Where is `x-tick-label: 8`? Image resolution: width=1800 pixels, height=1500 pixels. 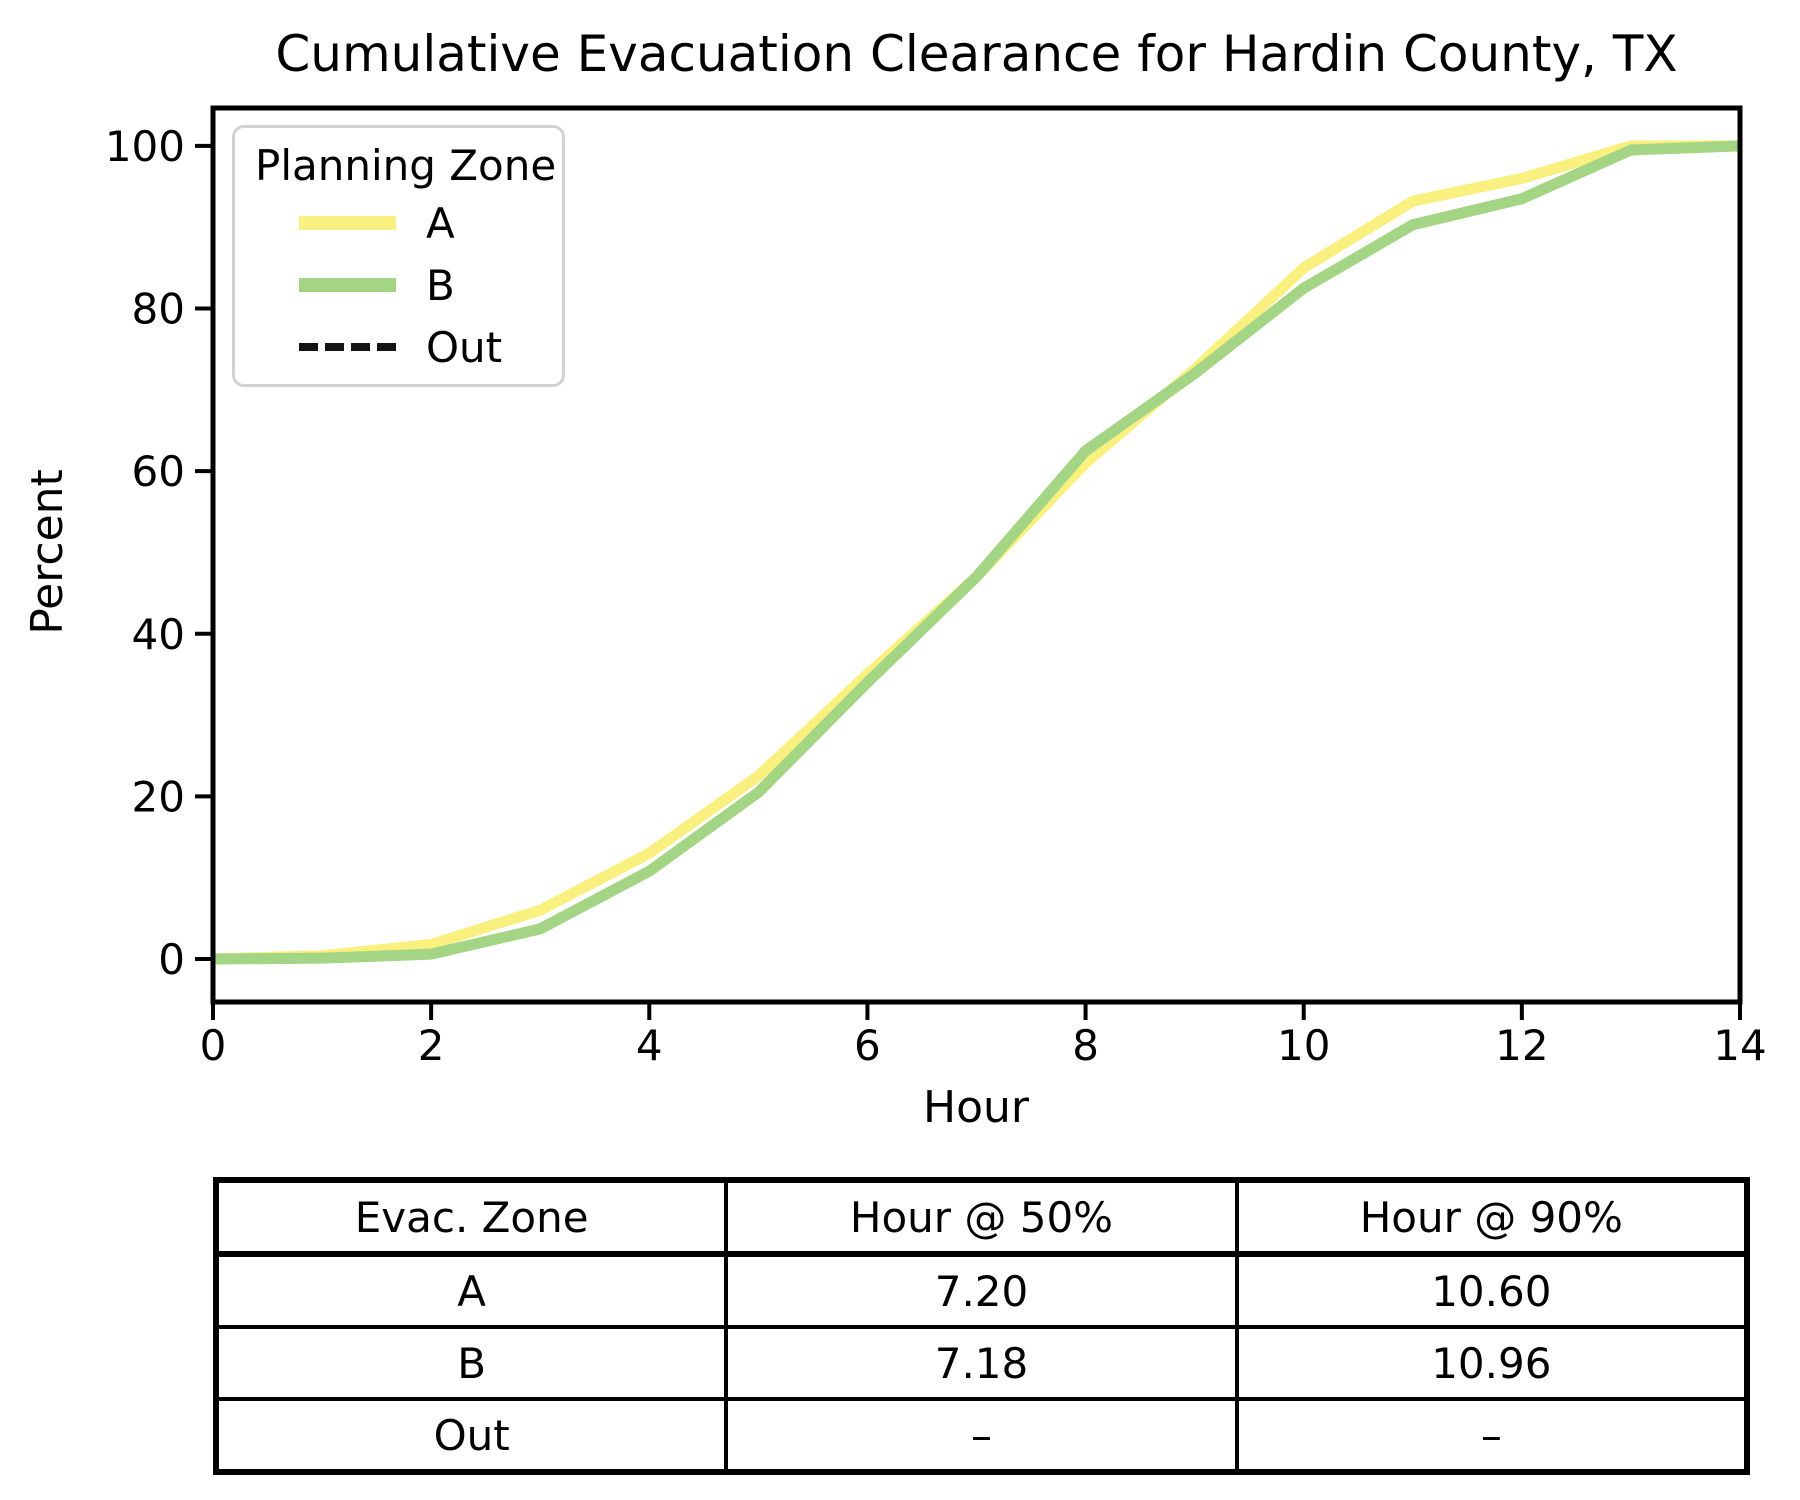
x-tick-label: 8 is located at coordinates (1085, 1045).